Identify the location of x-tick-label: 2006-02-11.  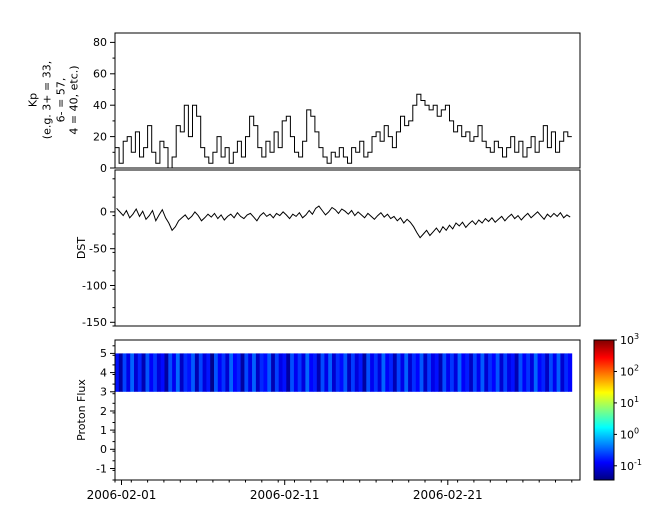
(285, 495).